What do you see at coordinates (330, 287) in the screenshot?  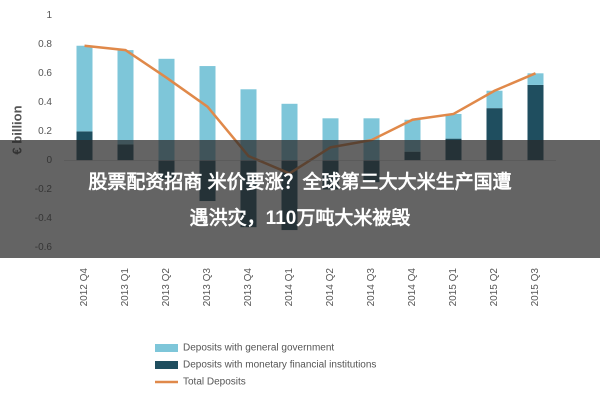 I see `x-tick-label: 2014 Q2` at bounding box center [330, 287].